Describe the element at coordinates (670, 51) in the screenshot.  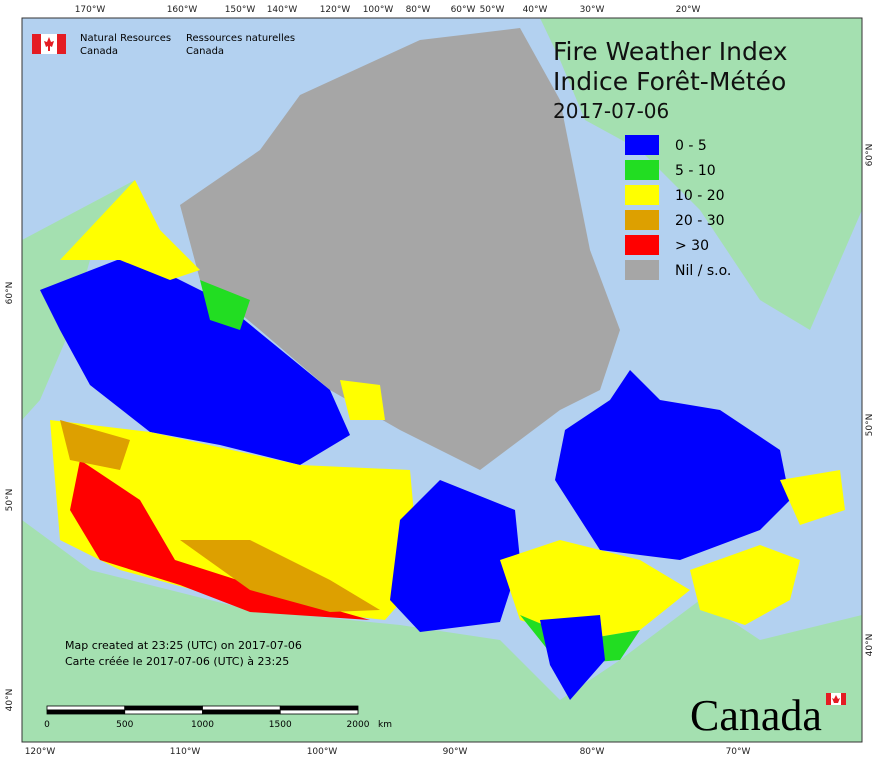
I see `title: Fire Weather Index` at that location.